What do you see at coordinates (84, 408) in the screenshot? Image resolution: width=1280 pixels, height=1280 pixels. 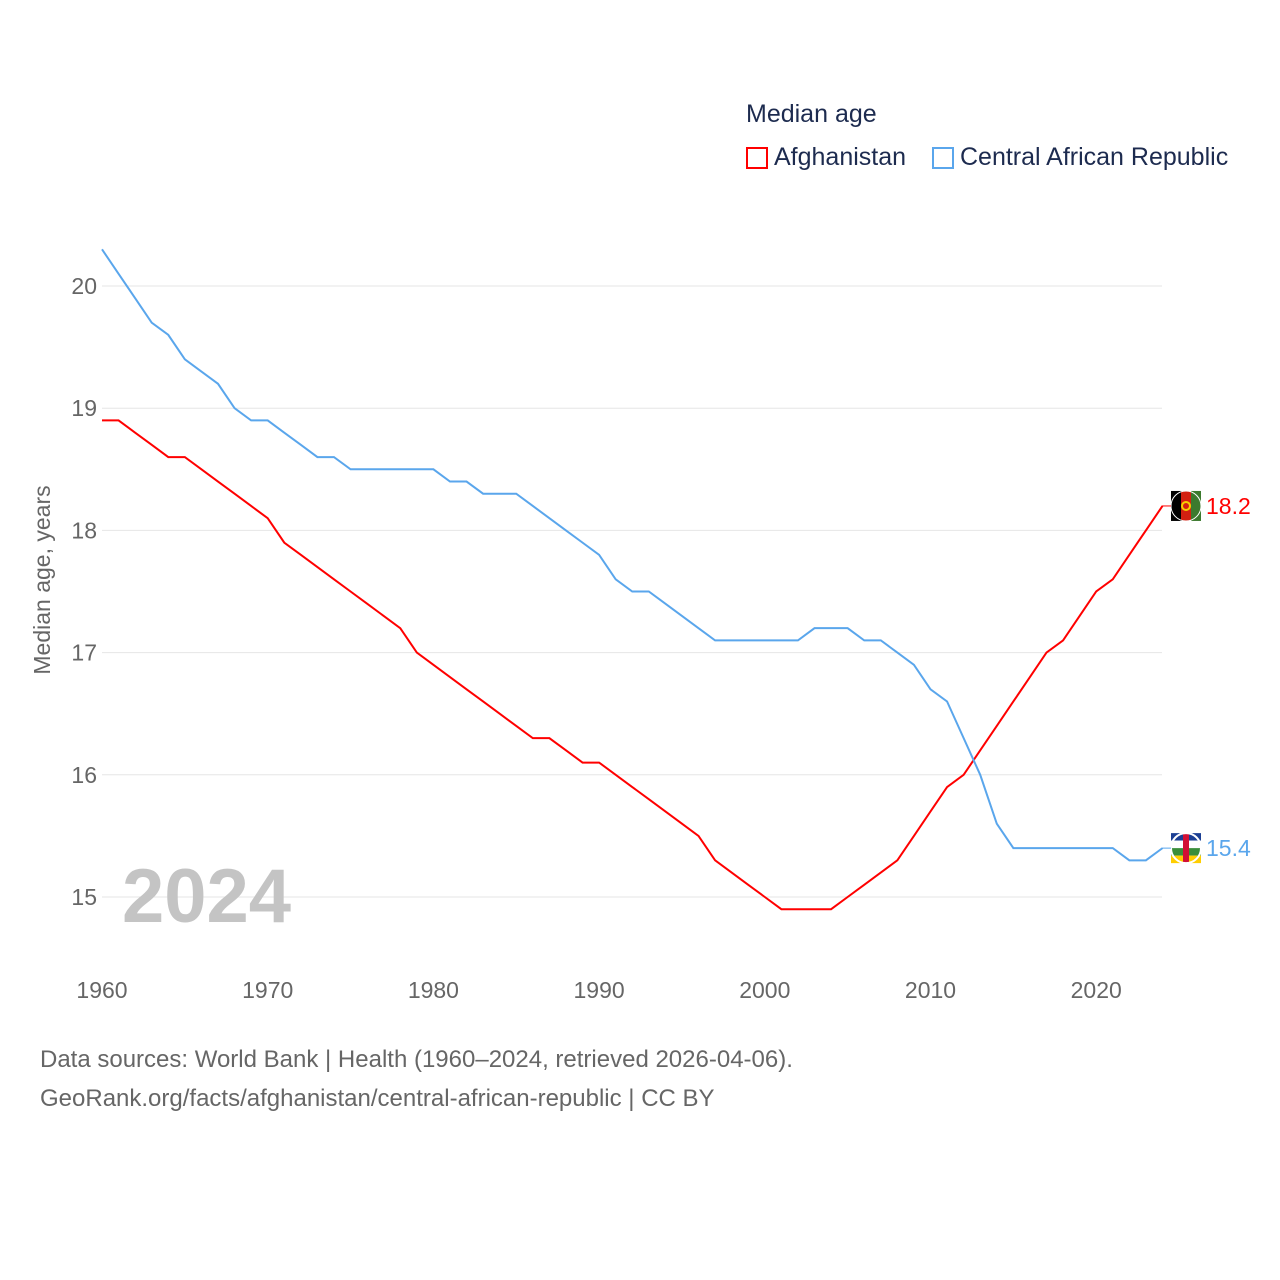 I see `y-tick-label: 19` at bounding box center [84, 408].